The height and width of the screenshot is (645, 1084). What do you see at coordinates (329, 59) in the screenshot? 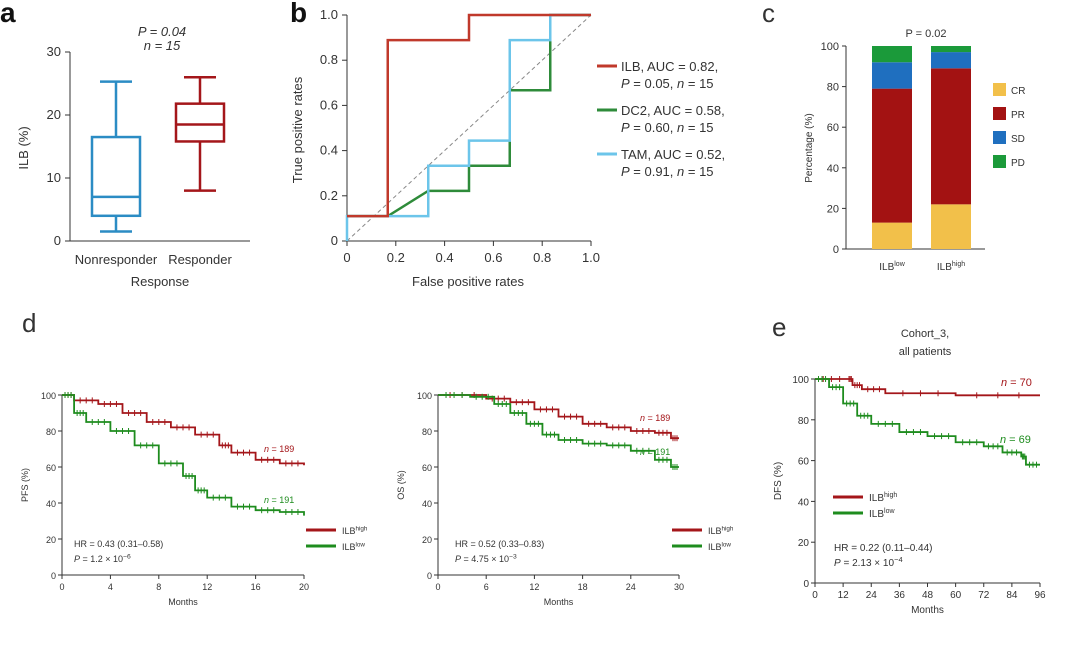
I see `roc-y-tick-label: 0.8` at bounding box center [329, 59].